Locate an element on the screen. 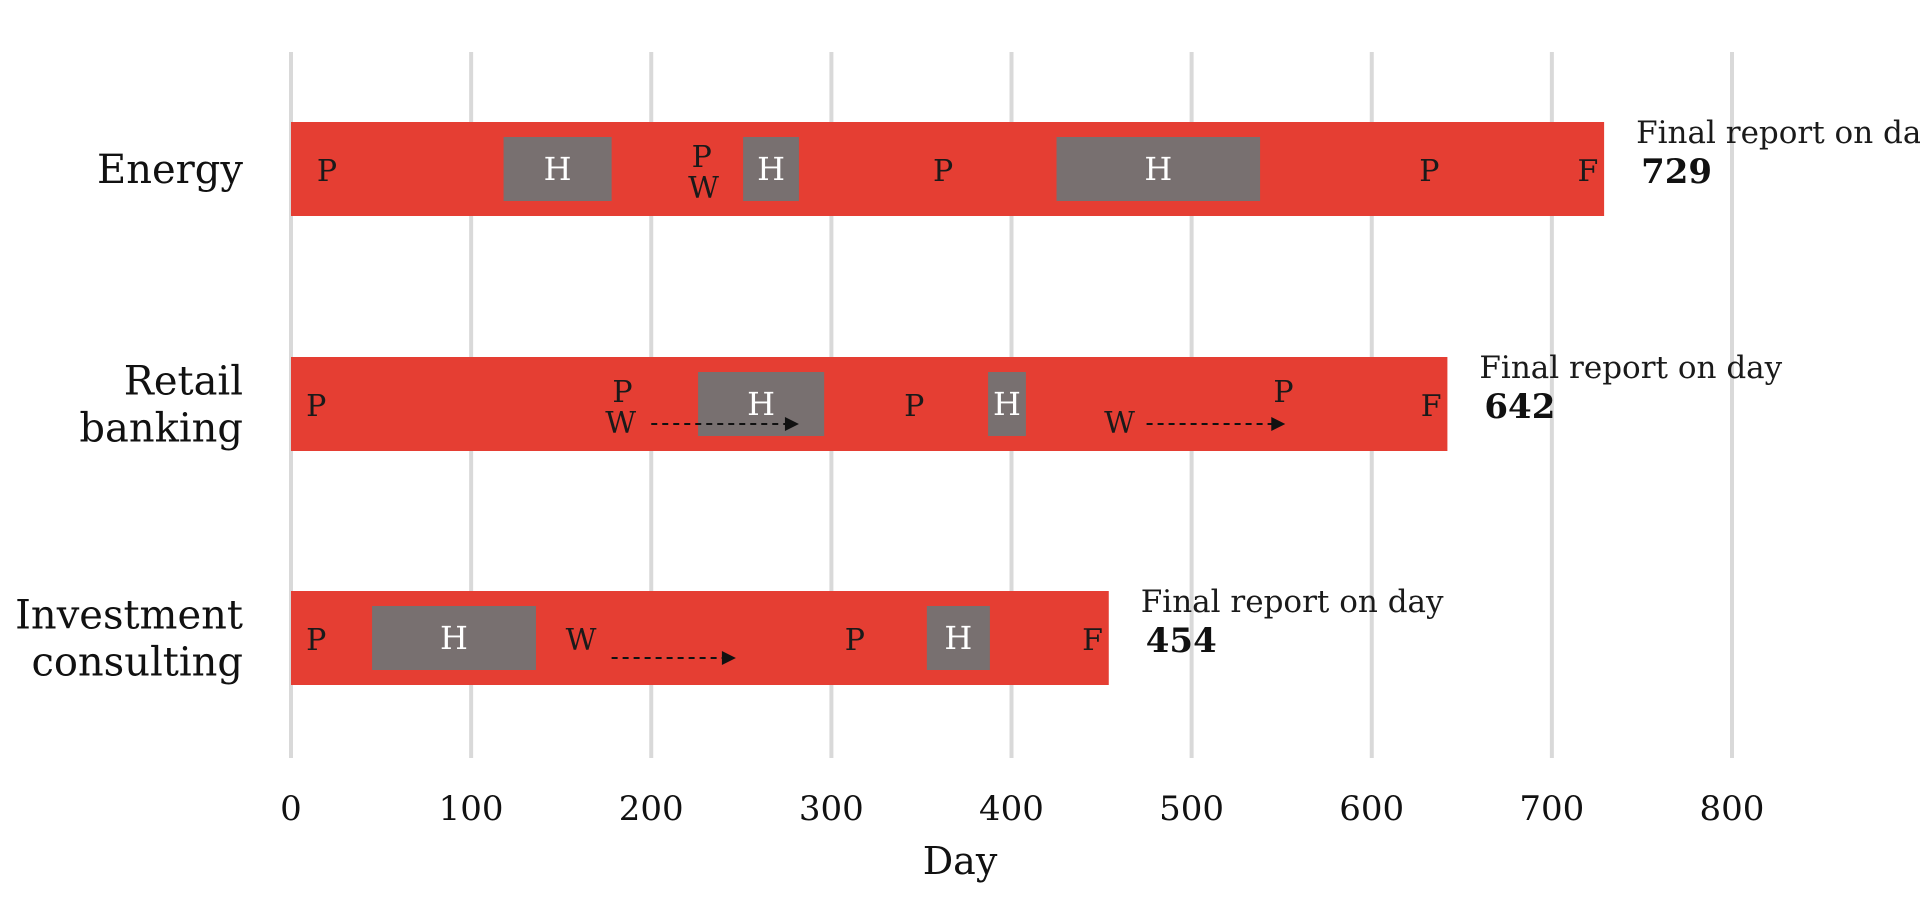 The image size is (1920, 911). x-tick-label: 500 is located at coordinates (1191, 809).